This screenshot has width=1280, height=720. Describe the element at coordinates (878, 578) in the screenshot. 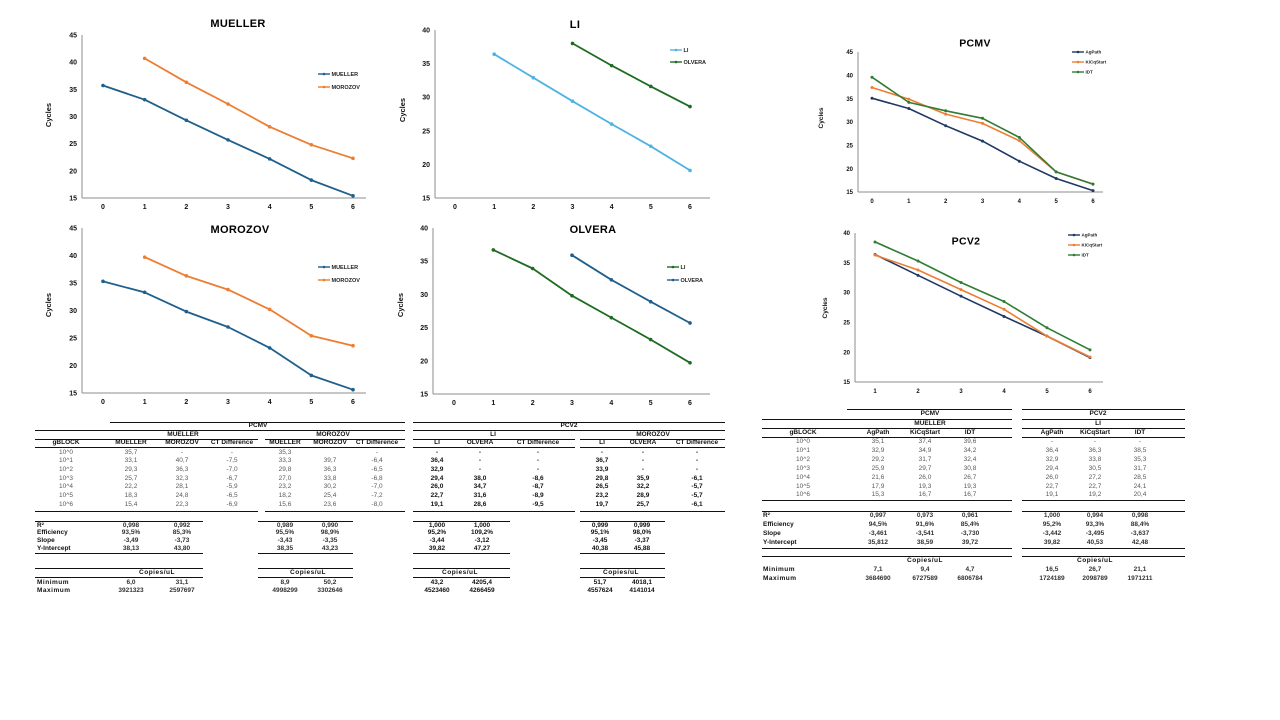

I see `copies-value: 3684690` at that location.